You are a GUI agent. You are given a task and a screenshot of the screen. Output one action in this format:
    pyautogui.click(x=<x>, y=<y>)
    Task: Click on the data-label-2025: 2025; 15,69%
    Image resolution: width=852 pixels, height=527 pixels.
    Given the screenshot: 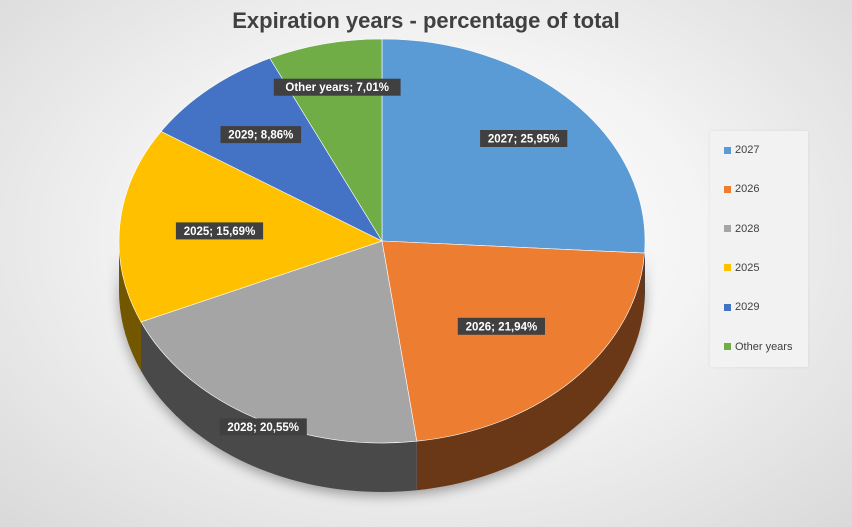 What is the action you would take?
    pyautogui.click(x=219, y=231)
    